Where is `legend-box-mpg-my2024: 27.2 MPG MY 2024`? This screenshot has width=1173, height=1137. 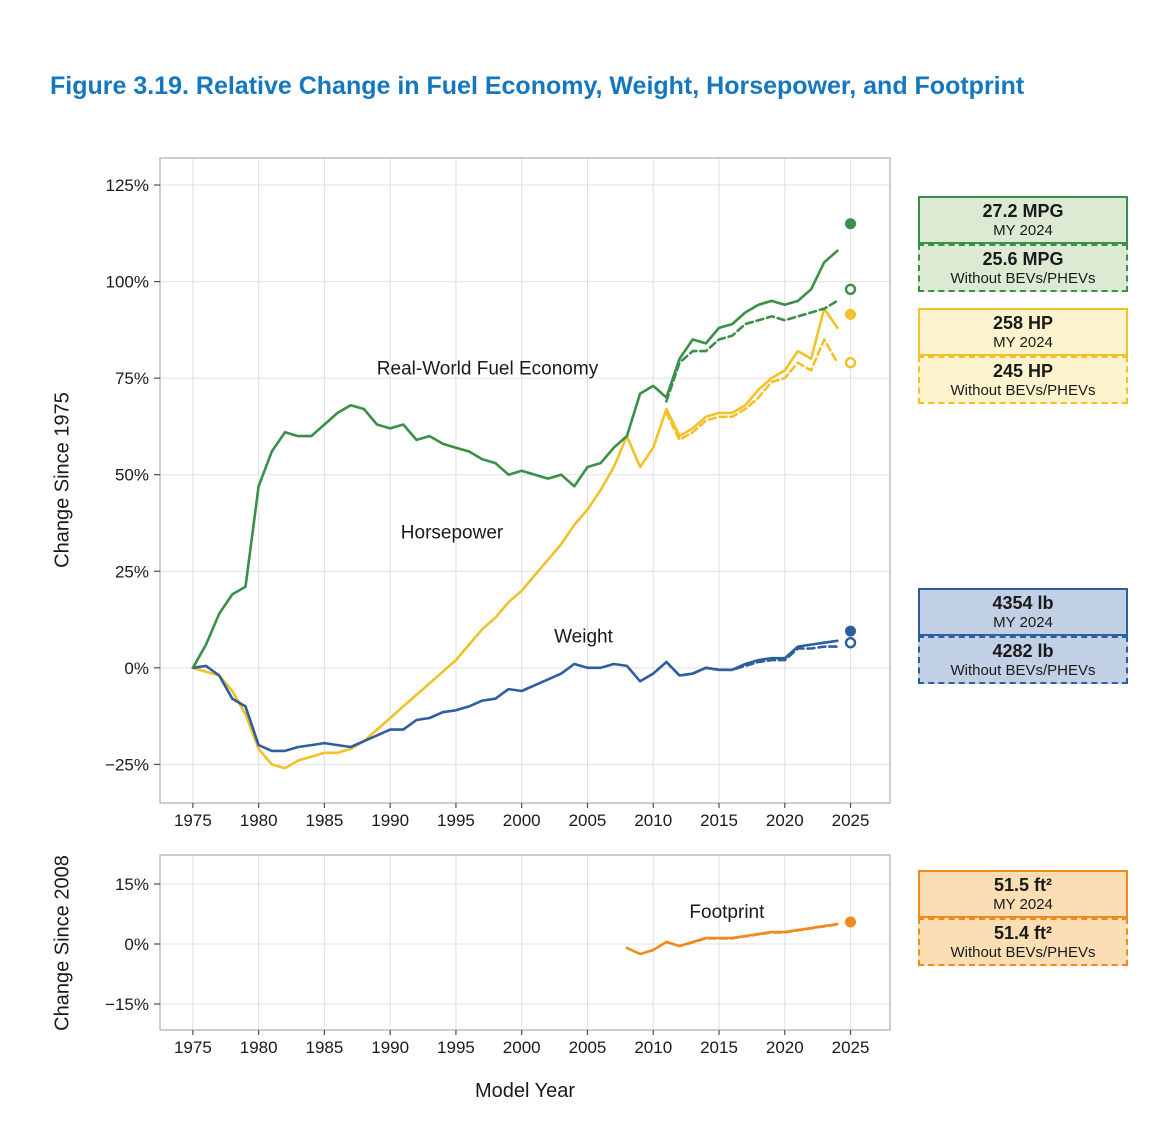
legend-box-mpg-my2024: 27.2 MPG MY 2024 is located at coordinates (1023, 220).